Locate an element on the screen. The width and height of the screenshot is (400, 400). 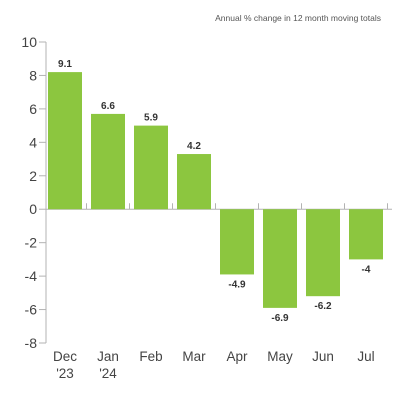
data-label: -6.2 is located at coordinates (323, 306).